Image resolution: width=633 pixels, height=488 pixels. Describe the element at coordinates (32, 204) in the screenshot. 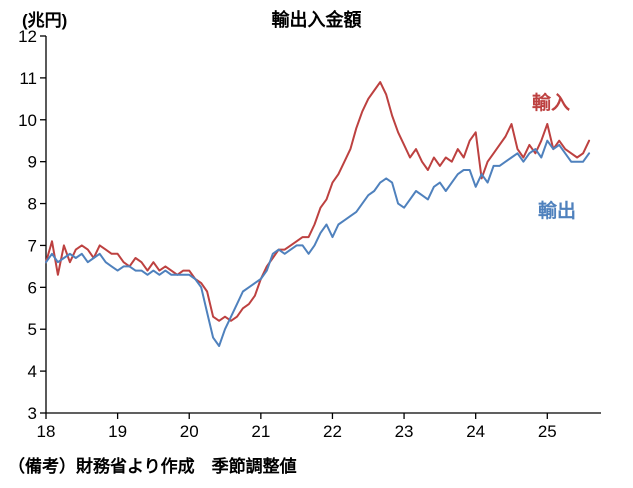

I see `y-tick-label: 8` at that location.